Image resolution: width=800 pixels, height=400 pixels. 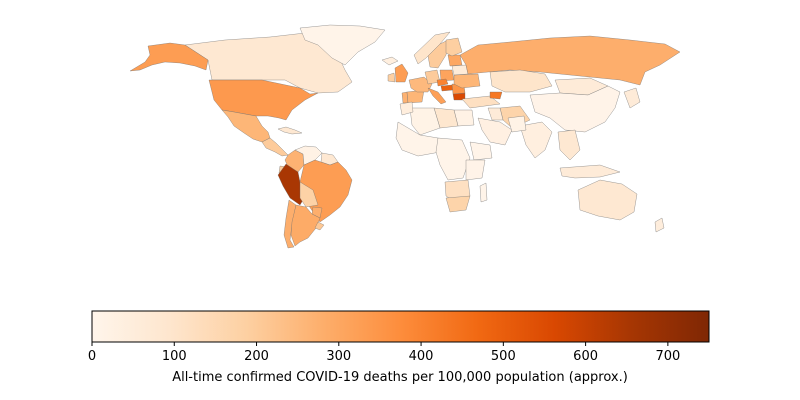 I want to click on colorbar-tick-label: 400, so click(x=421, y=356).